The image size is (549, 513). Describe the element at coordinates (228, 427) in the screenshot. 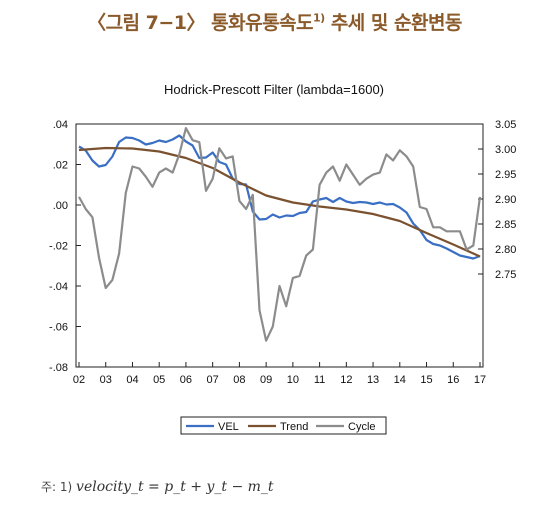

I see `legend-label-vel: VEL` at that location.